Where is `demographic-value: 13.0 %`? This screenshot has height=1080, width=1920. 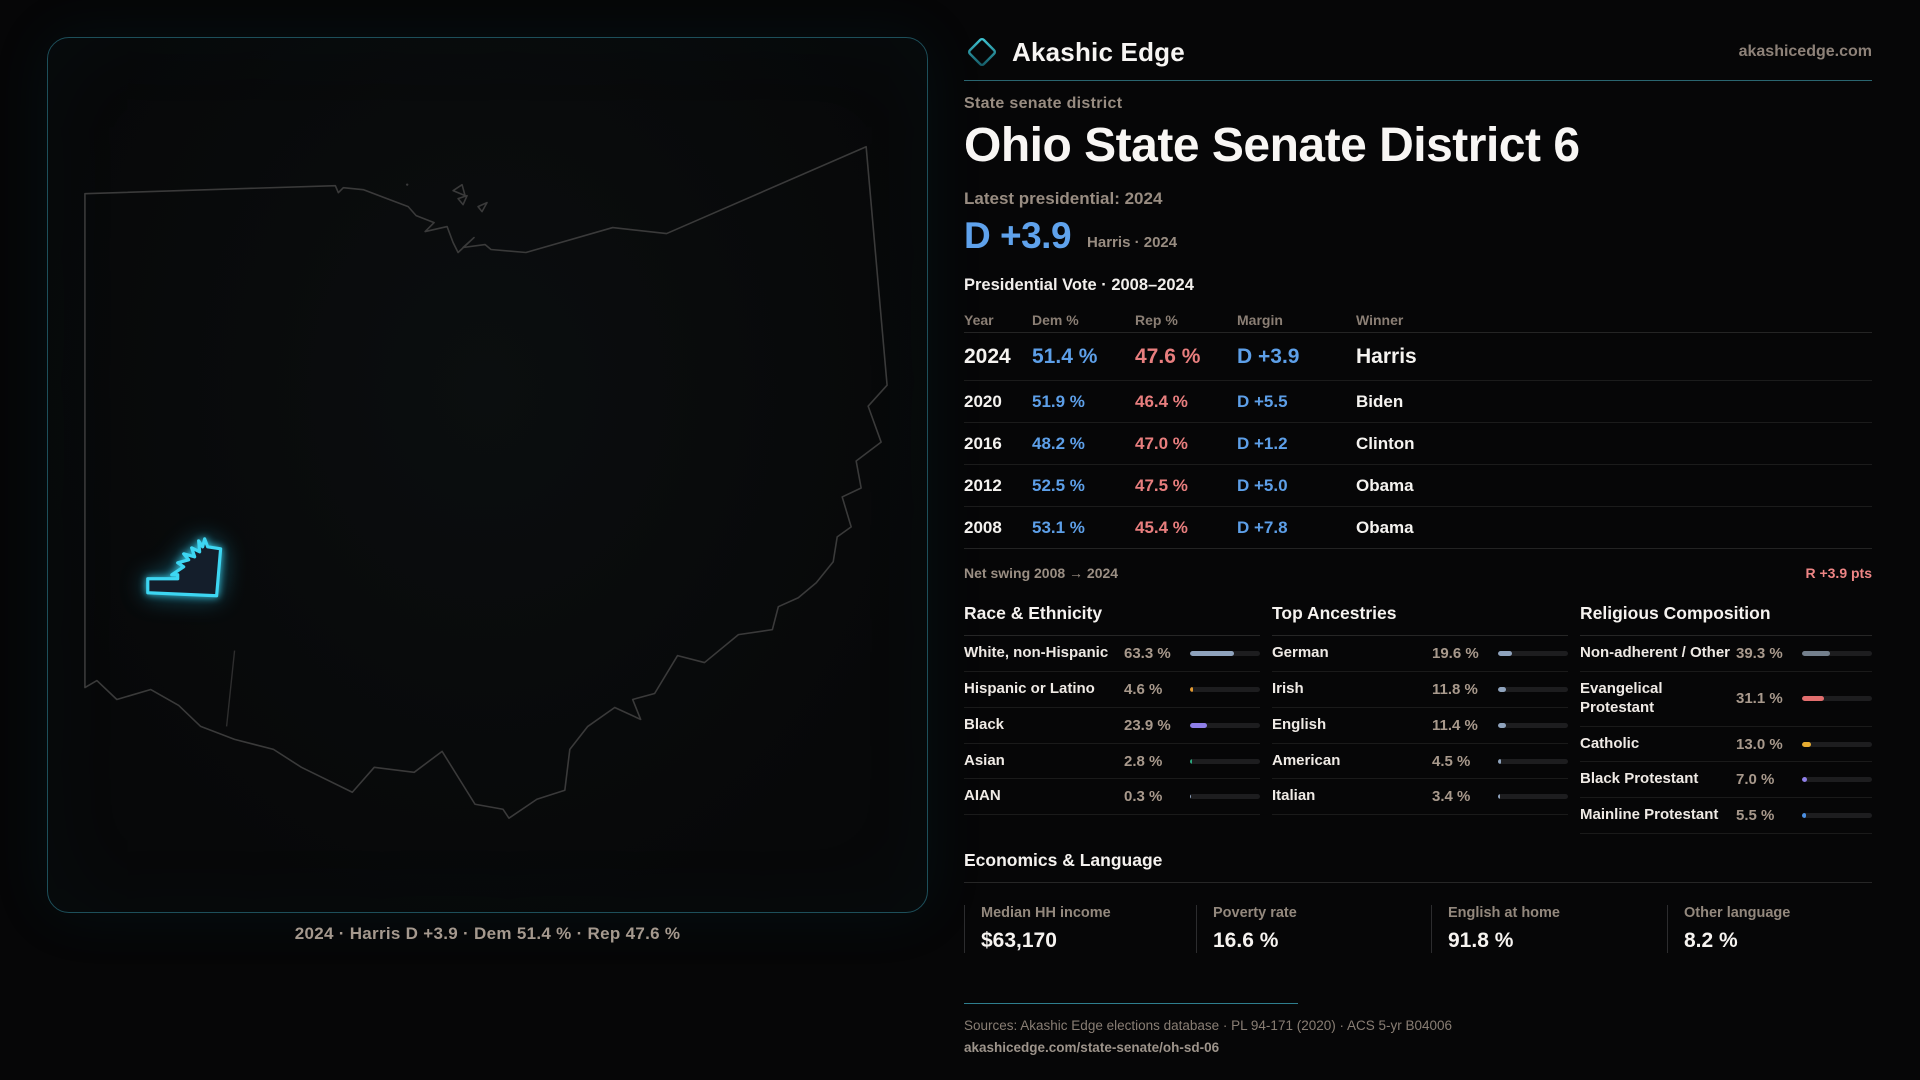
demographic-value: 13.0 % is located at coordinates (1759, 744).